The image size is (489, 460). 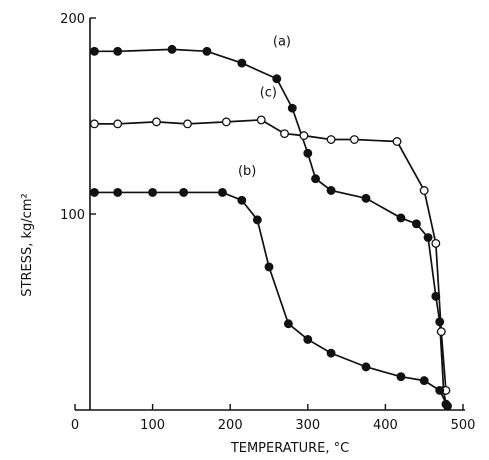 I want to click on series-label: (b), so click(x=247, y=171).